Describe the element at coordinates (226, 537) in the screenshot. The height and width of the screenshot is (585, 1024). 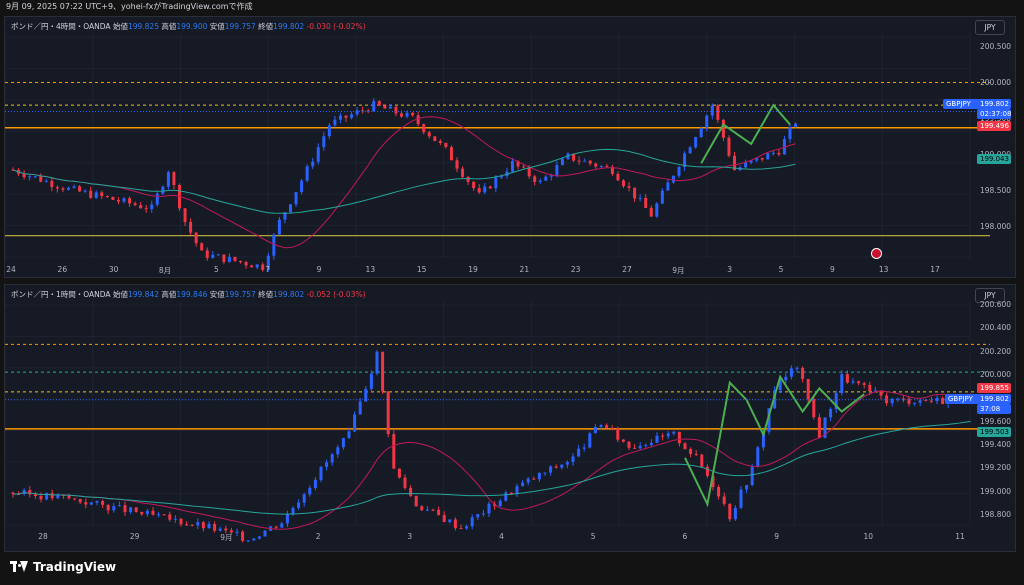
I see `time-tick: 9月` at that location.